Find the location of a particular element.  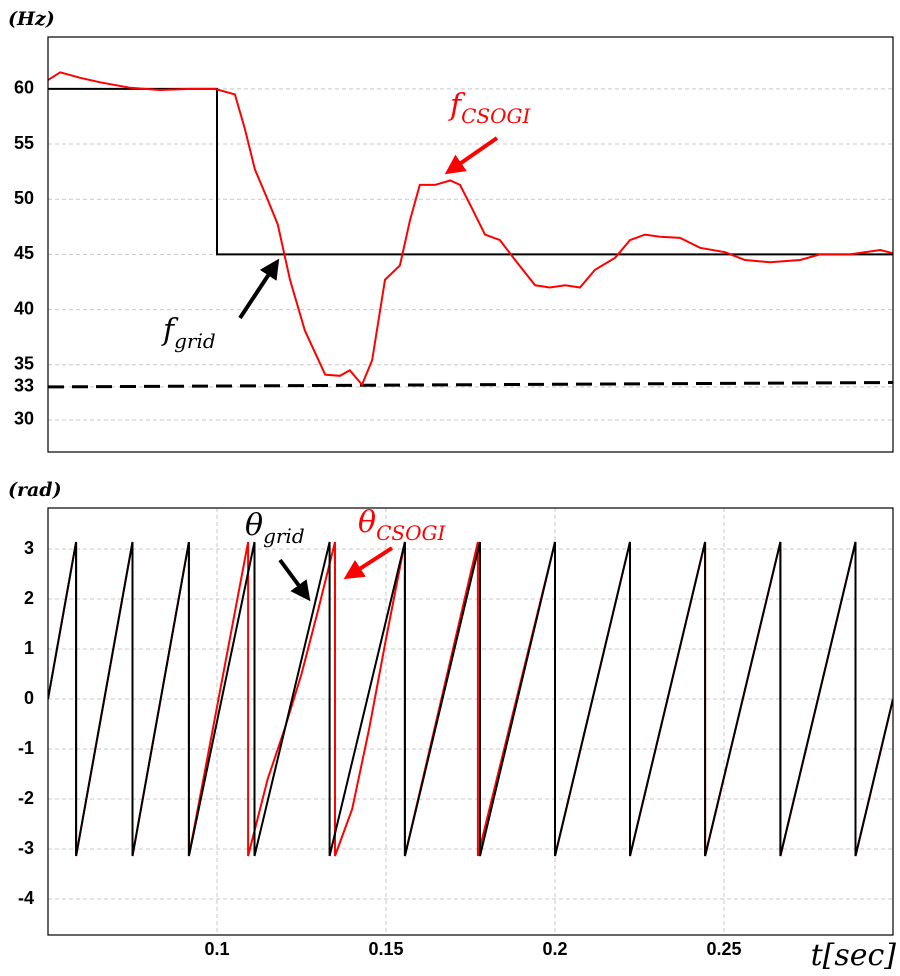

x-tick-label: 0.15 is located at coordinates (385, 949).